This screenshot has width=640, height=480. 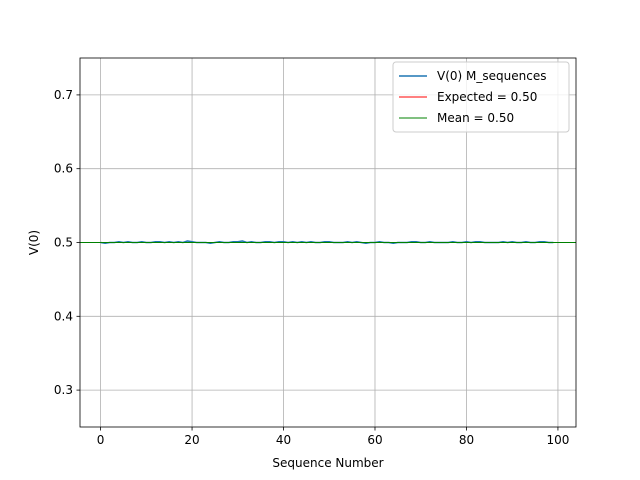 I want to click on x-tick-label: 80, so click(x=466, y=440).